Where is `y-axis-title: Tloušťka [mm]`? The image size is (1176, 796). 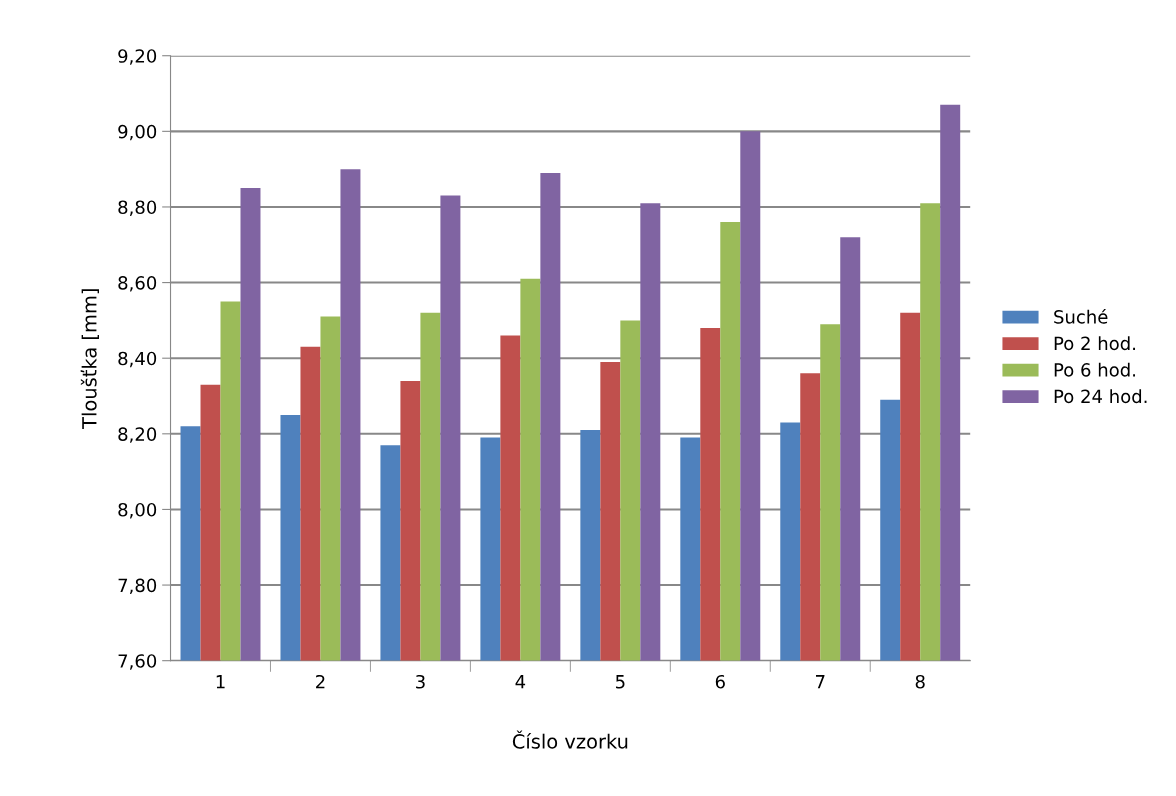 y-axis-title: Tloušťka [mm] is located at coordinates (89, 359).